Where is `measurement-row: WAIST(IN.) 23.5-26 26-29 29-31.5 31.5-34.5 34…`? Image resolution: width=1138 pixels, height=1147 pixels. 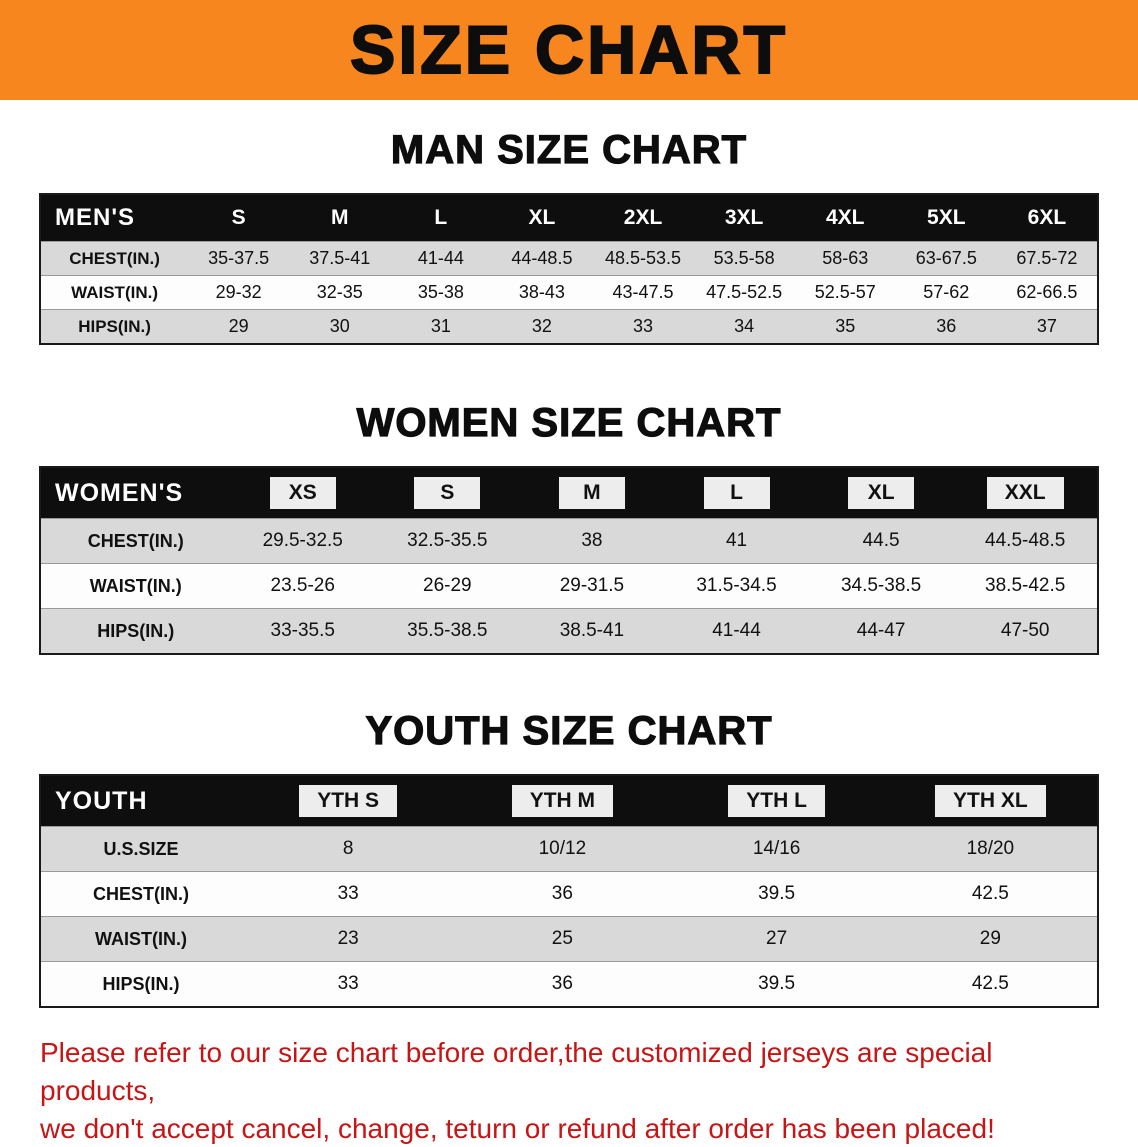
measurement-row: WAIST(IN.) 23.5-26 26-29 29-31.5 31.5-34.5 34… is located at coordinates (569, 586).